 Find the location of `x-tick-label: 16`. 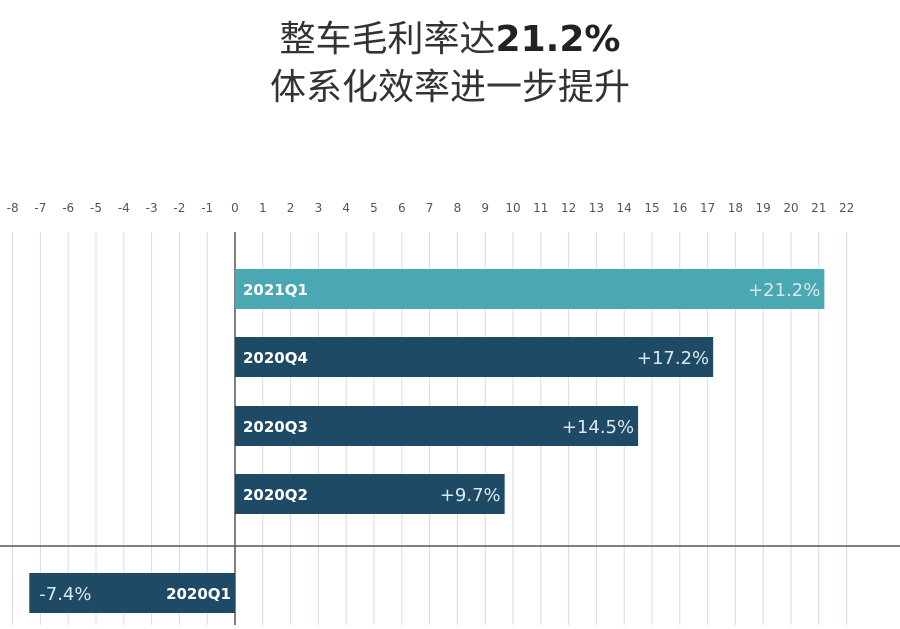

x-tick-label: 16 is located at coordinates (679, 208).